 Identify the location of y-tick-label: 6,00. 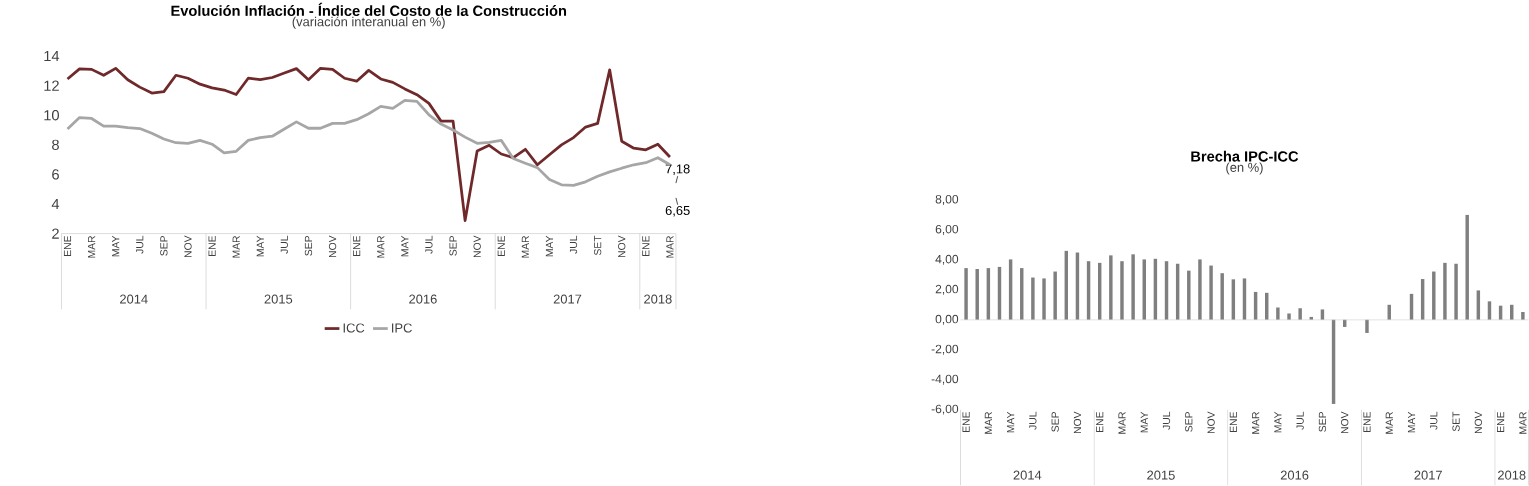
(947, 230).